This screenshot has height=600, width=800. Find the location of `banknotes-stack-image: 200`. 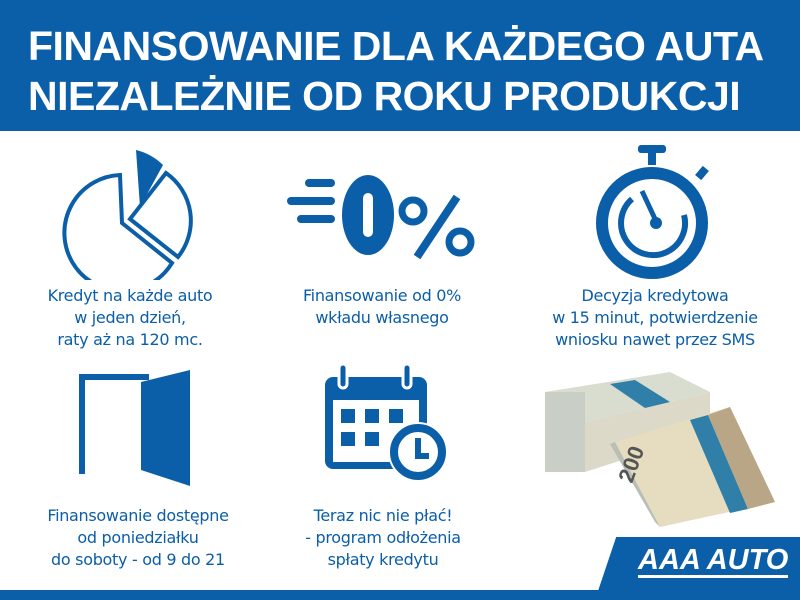

banknotes-stack-image: 200 is located at coordinates (660, 449).